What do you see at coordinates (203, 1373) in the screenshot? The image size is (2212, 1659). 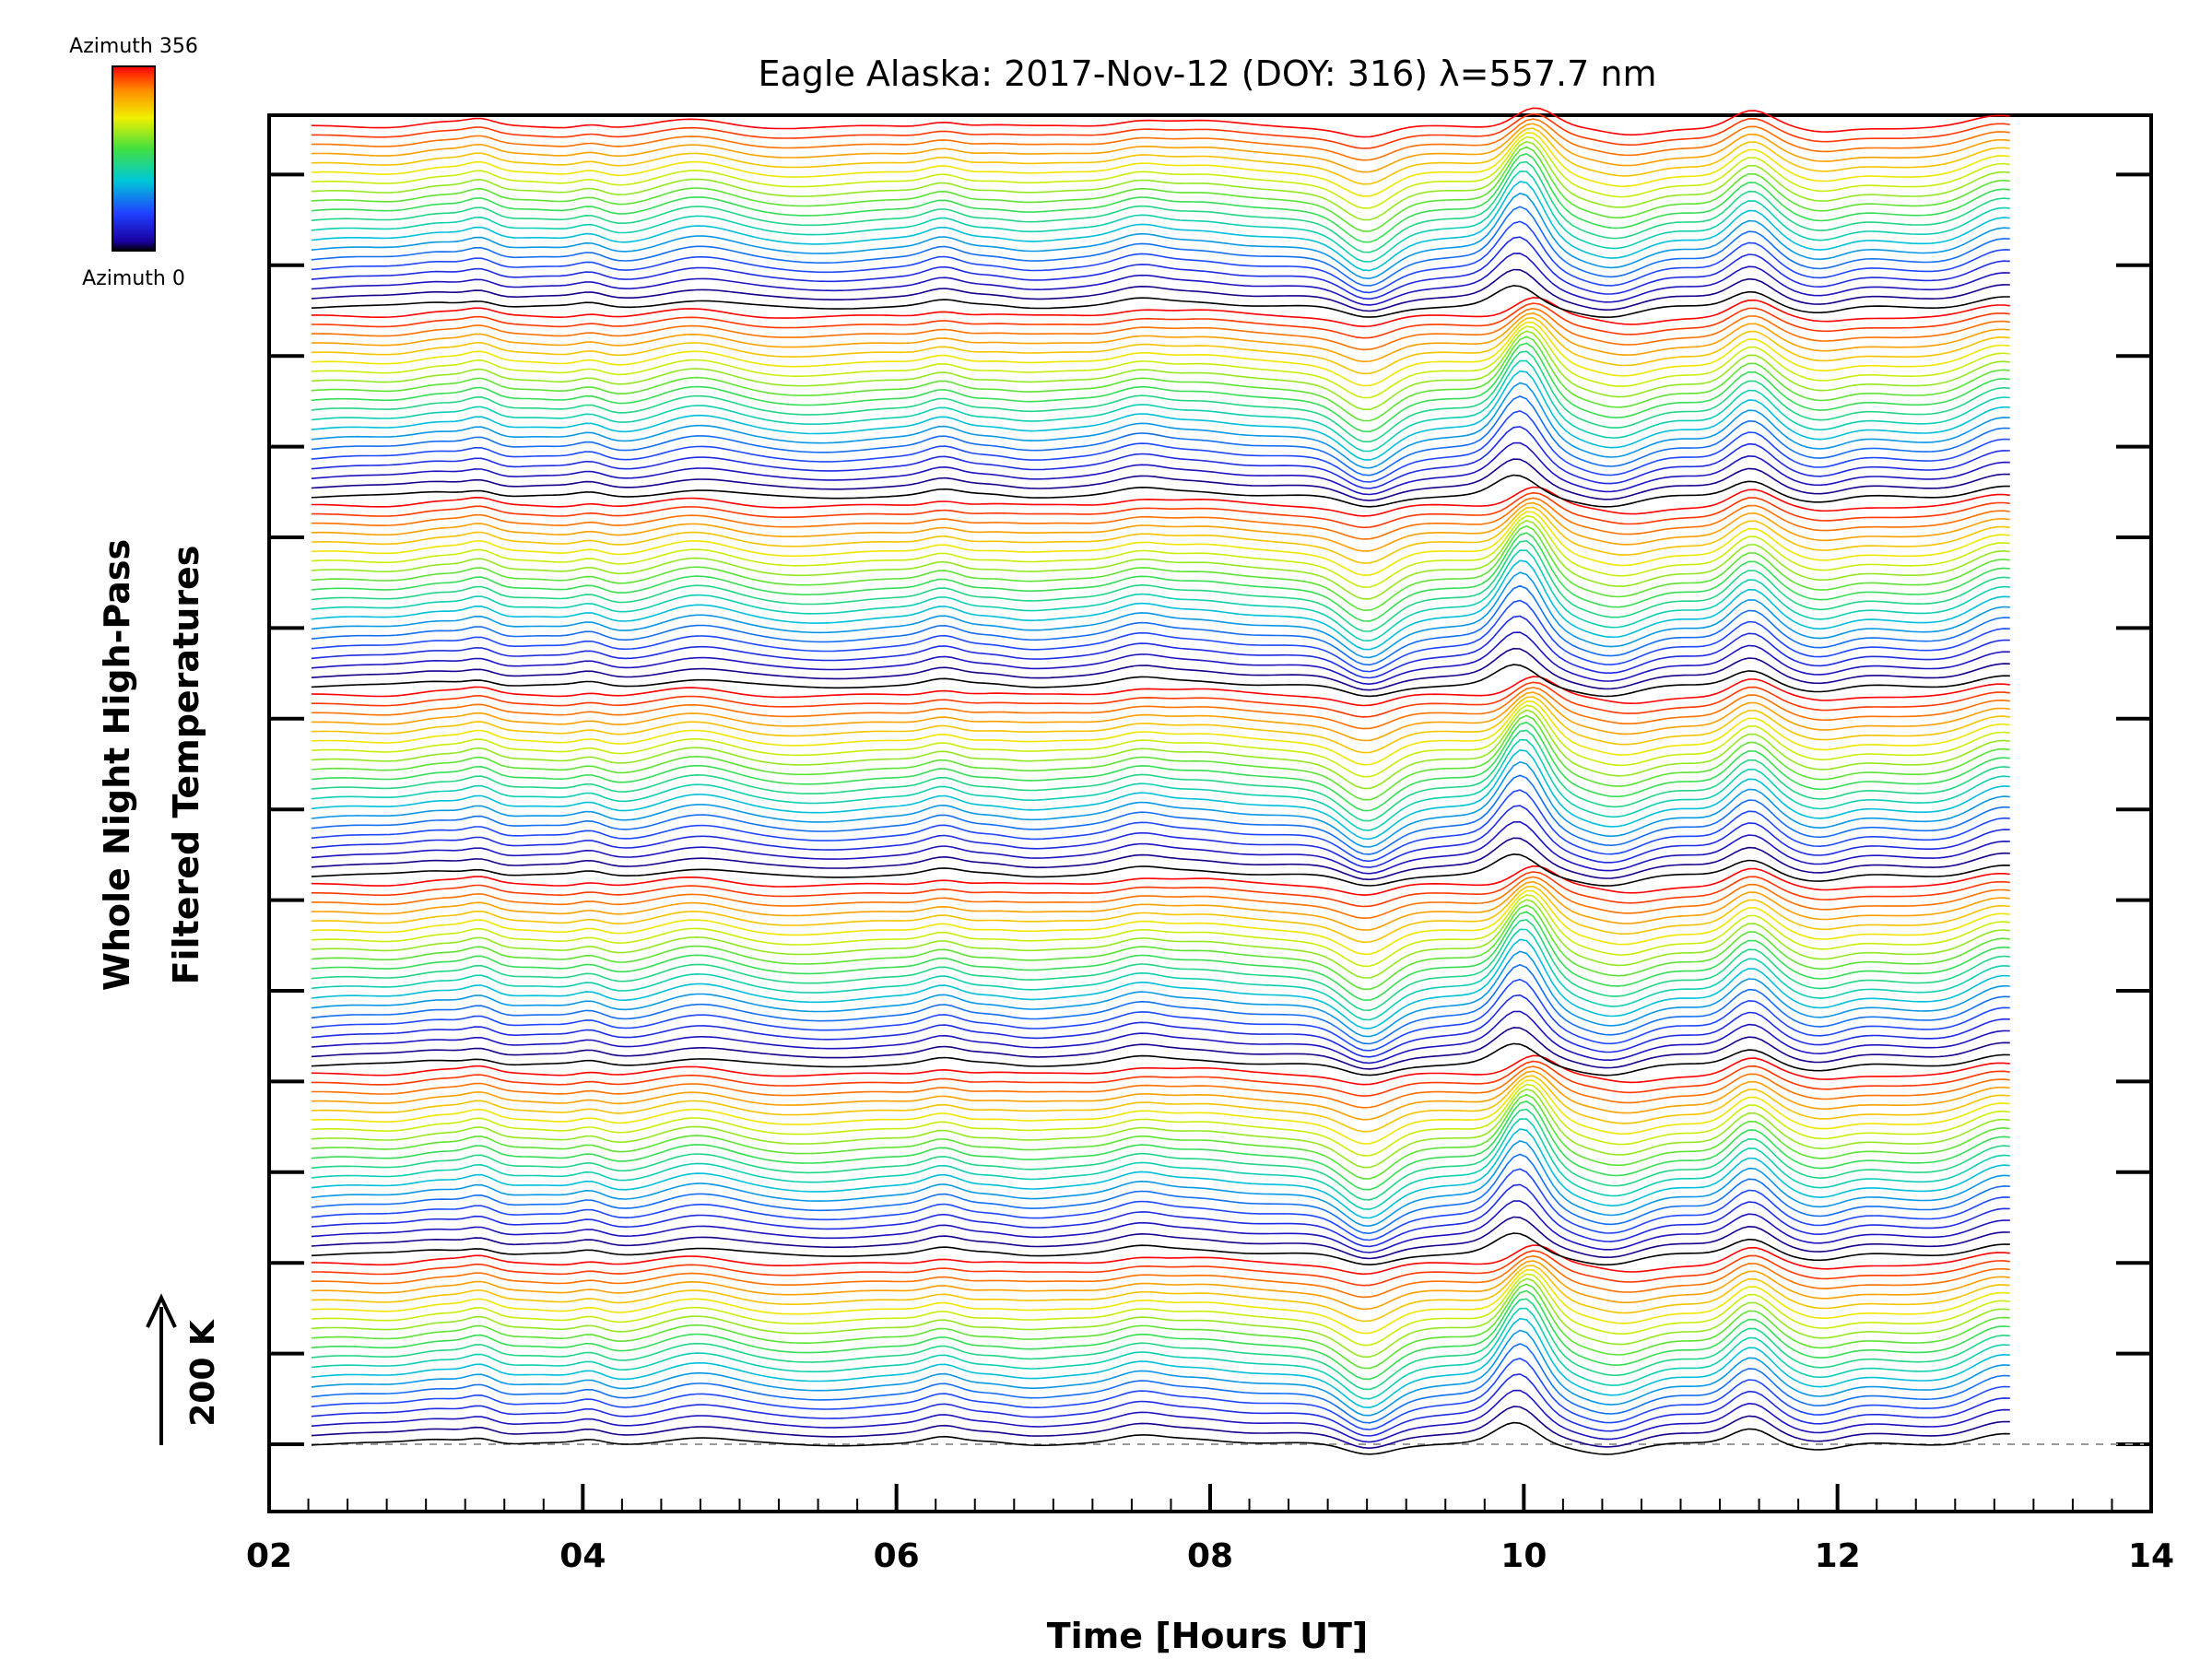 I see `scale-bar-label: 200 K` at bounding box center [203, 1373].